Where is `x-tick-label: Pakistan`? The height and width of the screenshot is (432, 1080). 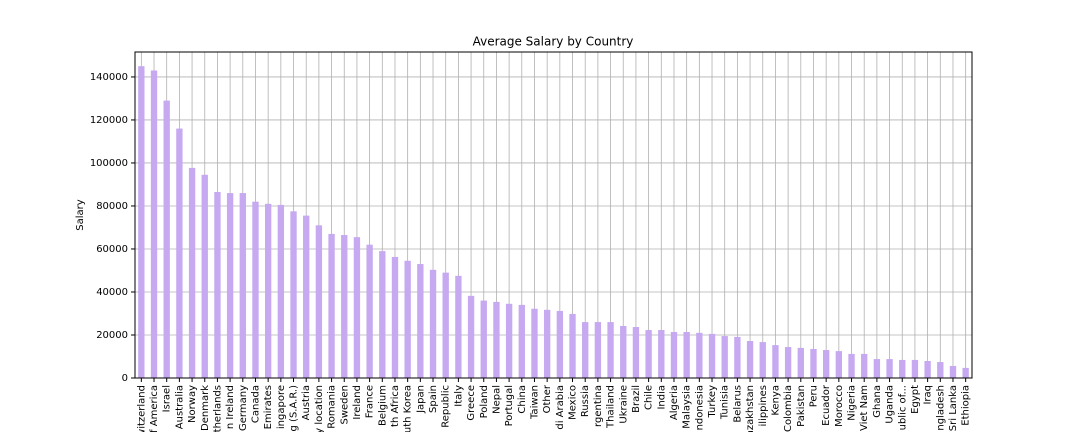
x-tick-label: Pakistan is located at coordinates (801, 406).